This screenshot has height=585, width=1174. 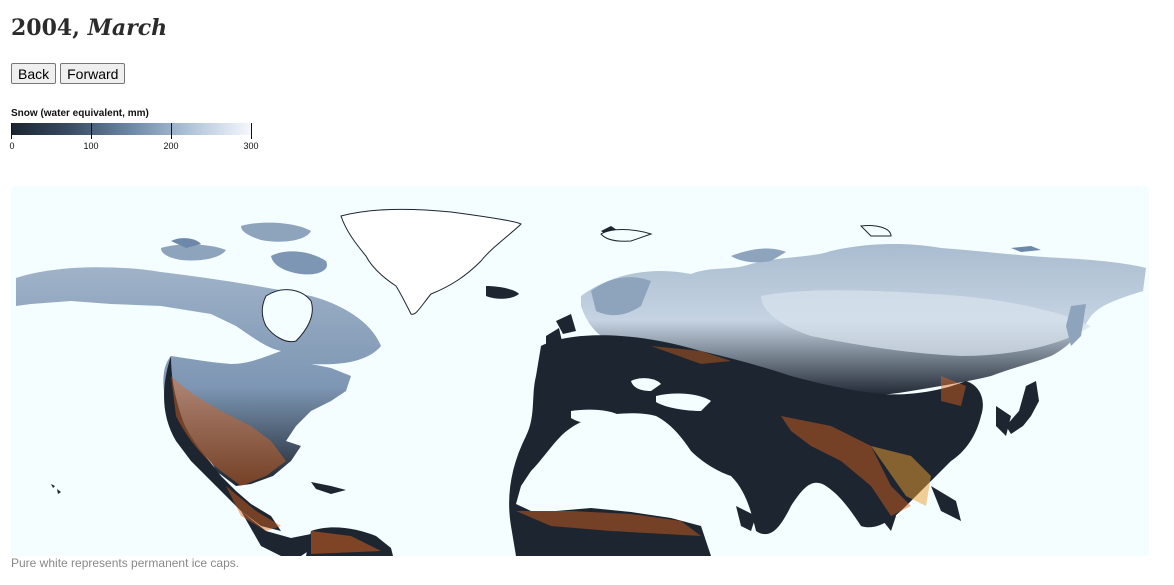 I want to click on legend-label-300: 300, so click(x=251, y=146).